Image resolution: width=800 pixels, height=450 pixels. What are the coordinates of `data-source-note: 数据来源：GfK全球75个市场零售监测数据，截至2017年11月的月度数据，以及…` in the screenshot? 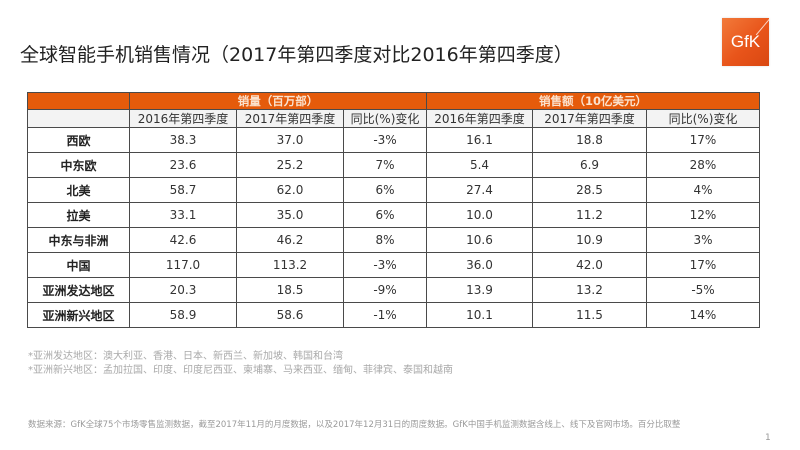 It's located at (354, 425).